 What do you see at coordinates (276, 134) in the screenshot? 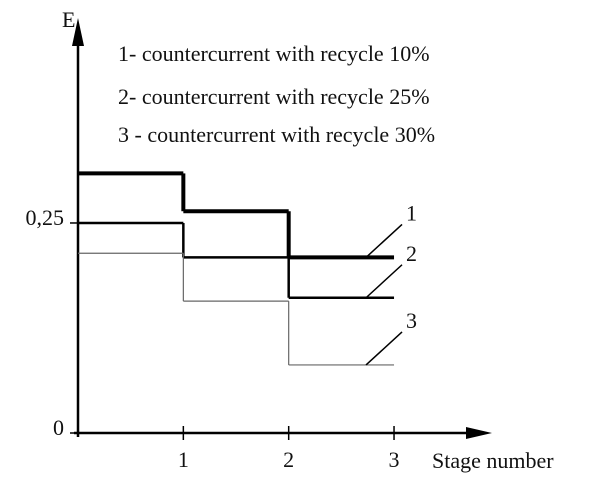
I see `legend-text: 3 - countercurrent with recycle 30%` at bounding box center [276, 134].